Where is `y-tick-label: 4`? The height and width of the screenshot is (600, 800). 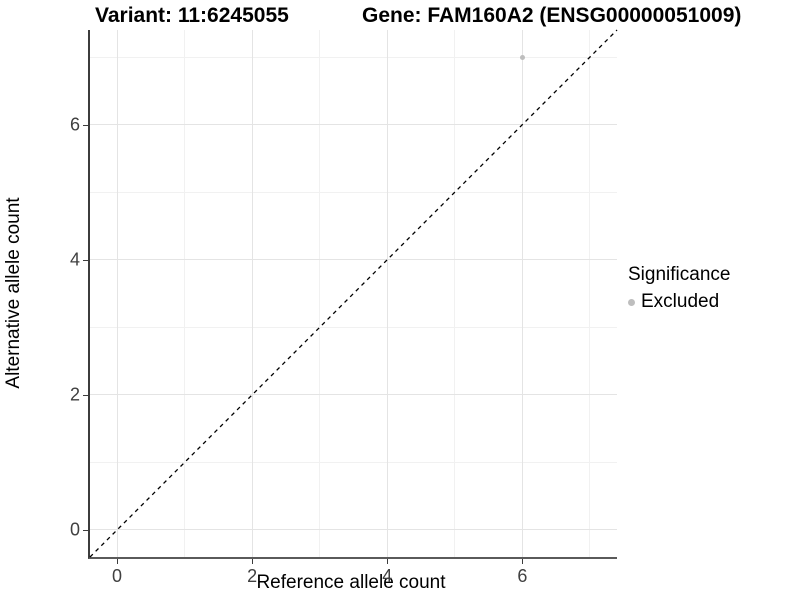
y-tick-label: 4 is located at coordinates (74, 259).